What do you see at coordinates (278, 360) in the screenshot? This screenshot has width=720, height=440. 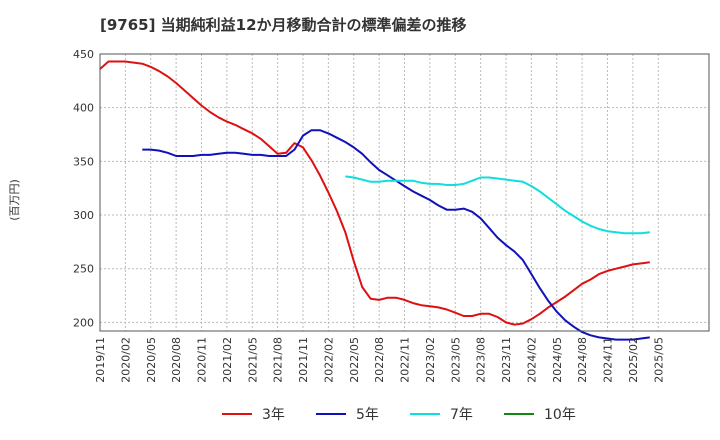 I see `x-tick-label: 2021/08` at bounding box center [278, 360].